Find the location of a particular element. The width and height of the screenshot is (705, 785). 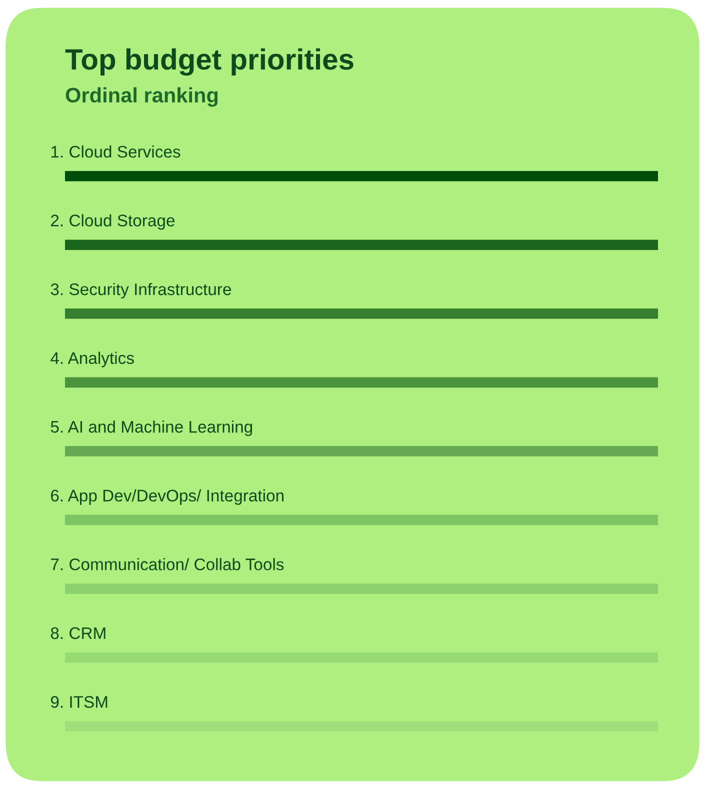

y-tick-label: 6. App Dev/DevOps/ Integration is located at coordinates (167, 497).